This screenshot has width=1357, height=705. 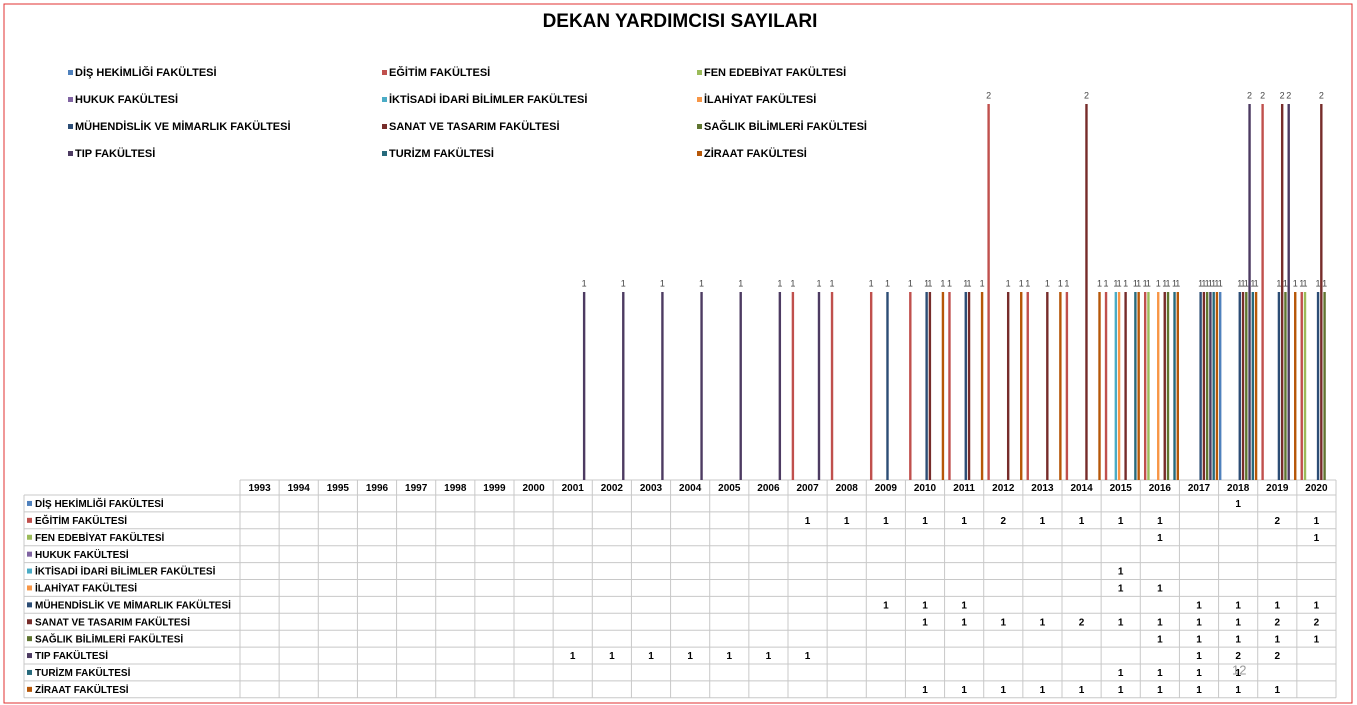 What do you see at coordinates (807, 488) in the screenshot?
I see `x-tick-label: 2007` at bounding box center [807, 488].